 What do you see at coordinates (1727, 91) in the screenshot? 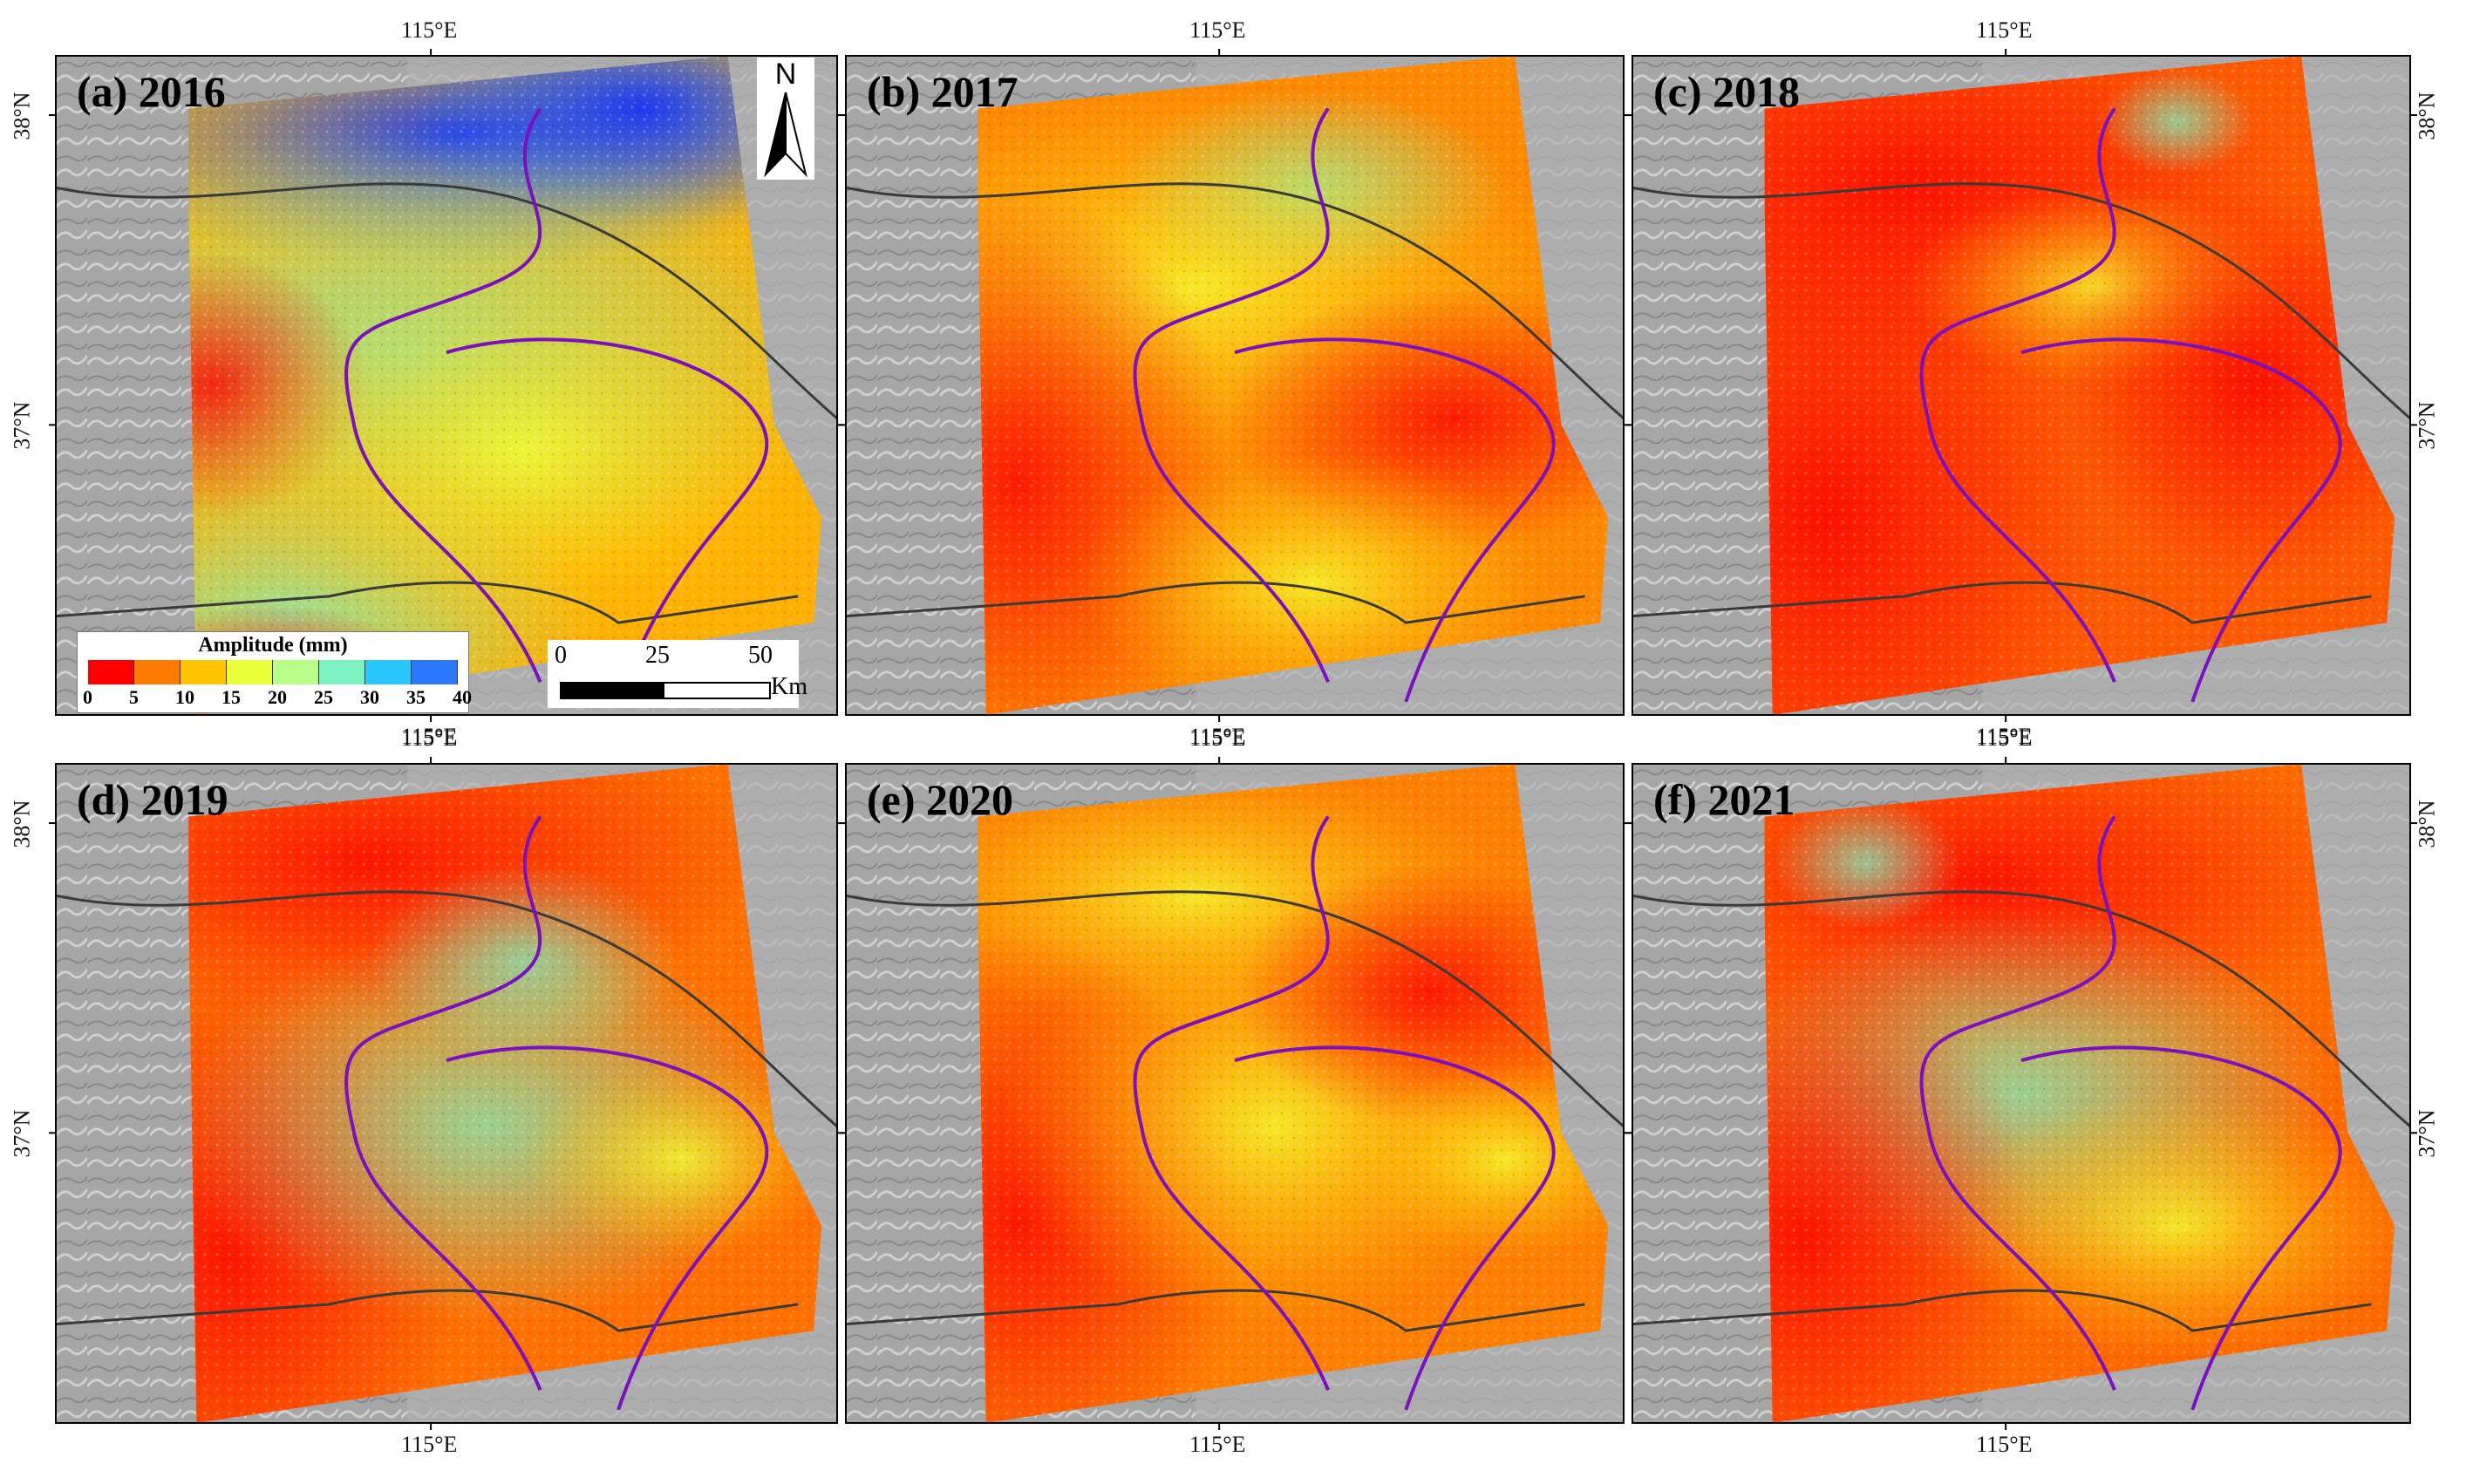
I see `panel-label: (c) 2018` at bounding box center [1727, 91].